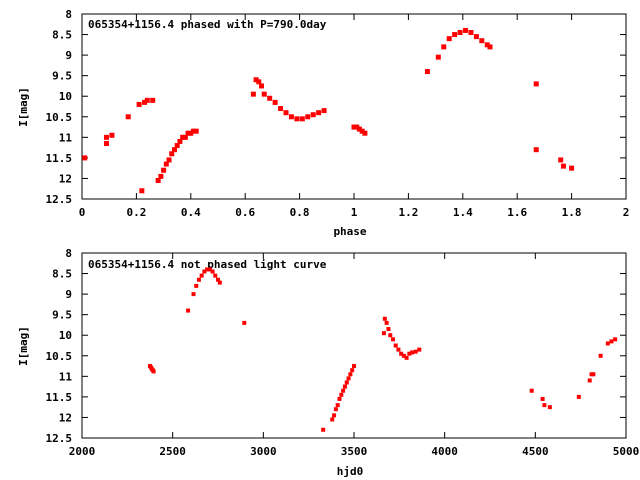 The image size is (640, 480). Describe the element at coordinates (62, 76) in the screenshot. I see `y-tick-label: 9.5` at that location.